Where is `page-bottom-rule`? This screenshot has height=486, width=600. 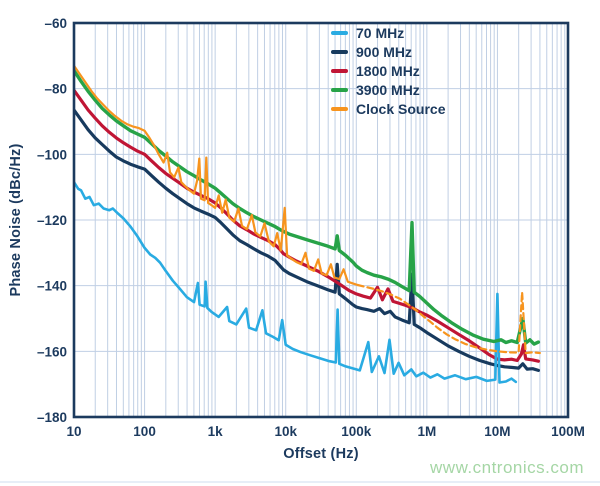
page-bottom-rule is located at coordinates (300, 482).